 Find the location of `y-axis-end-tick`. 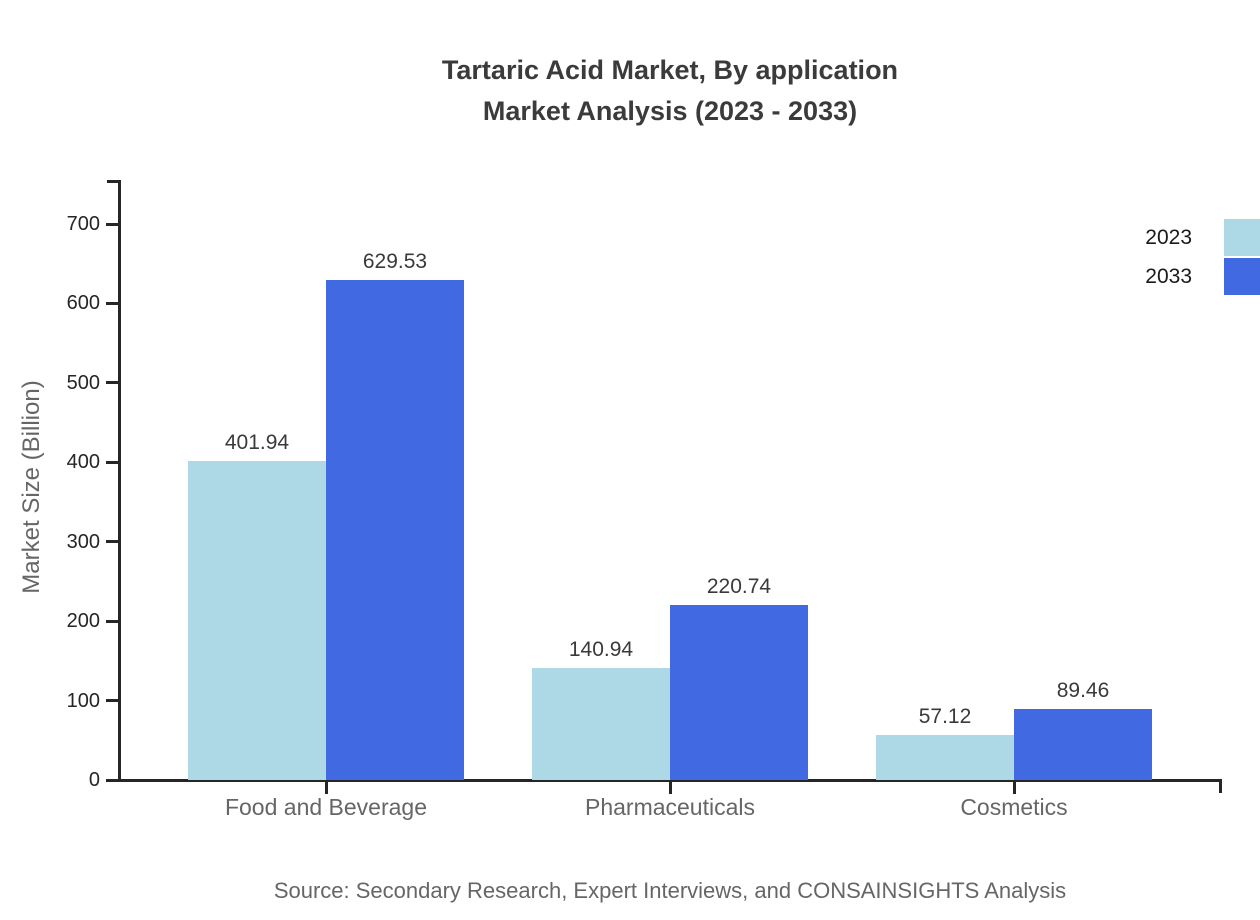

y-axis-end-tick is located at coordinates (112, 181).